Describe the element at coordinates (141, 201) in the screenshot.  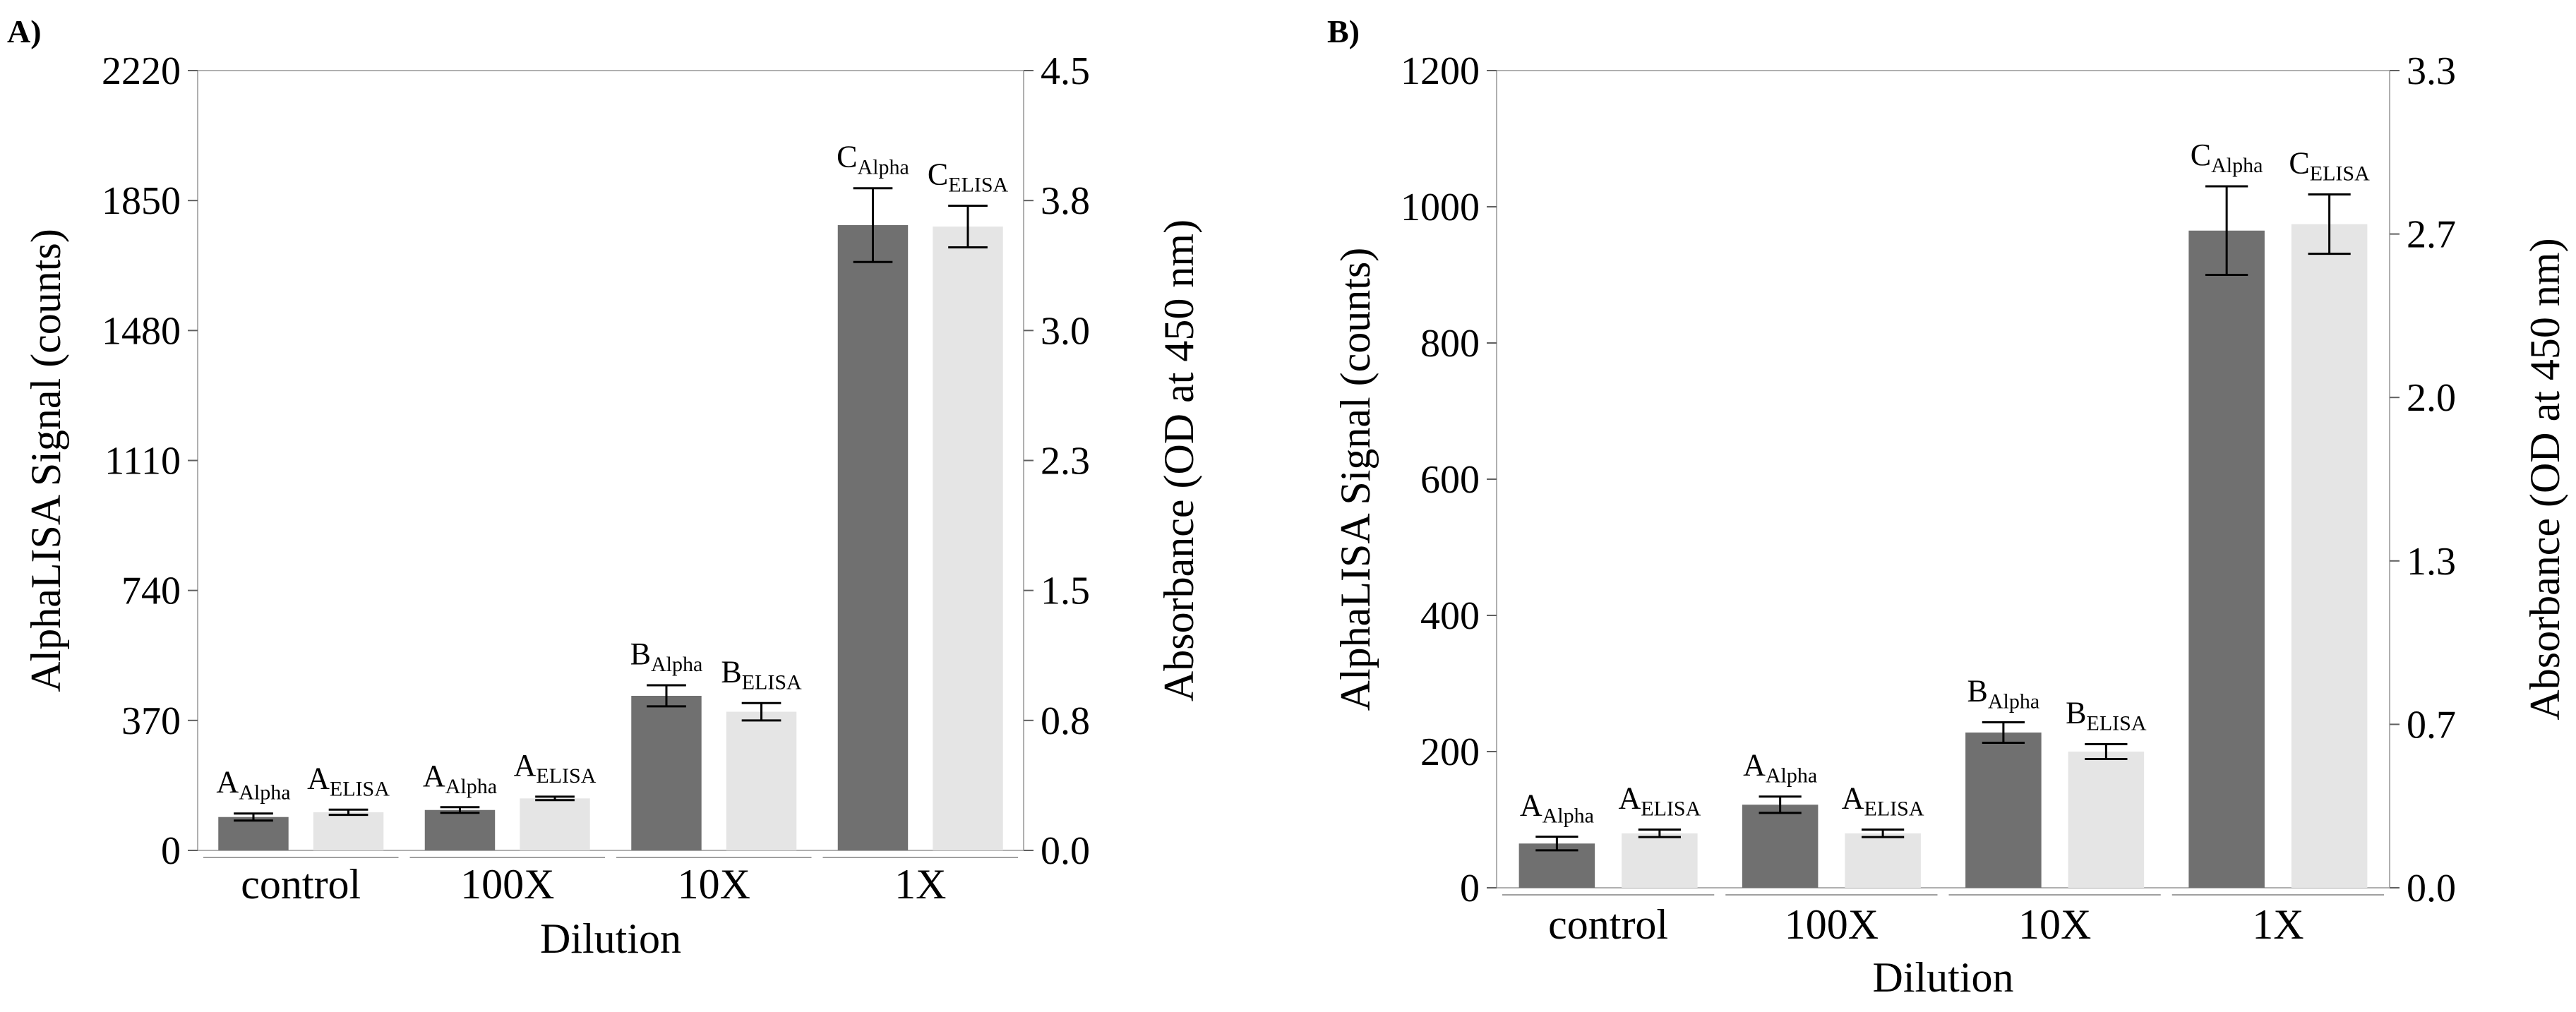
I see `left-tick-label: 1850` at that location.